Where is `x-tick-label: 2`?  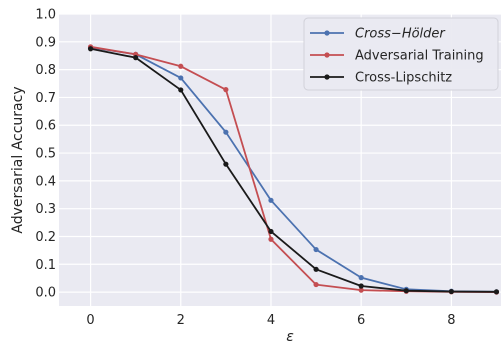 x-tick-label: 2 is located at coordinates (181, 320).